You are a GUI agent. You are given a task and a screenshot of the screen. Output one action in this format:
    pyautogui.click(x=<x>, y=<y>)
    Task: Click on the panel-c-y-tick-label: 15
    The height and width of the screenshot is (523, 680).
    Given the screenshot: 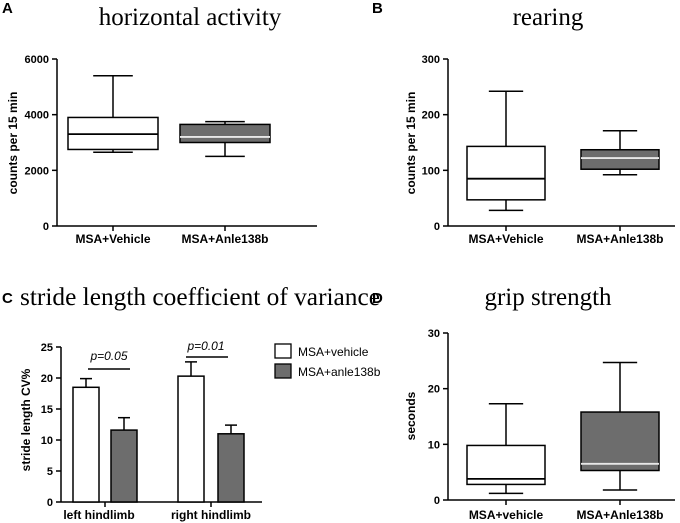 What is the action you would take?
    pyautogui.click(x=47, y=410)
    